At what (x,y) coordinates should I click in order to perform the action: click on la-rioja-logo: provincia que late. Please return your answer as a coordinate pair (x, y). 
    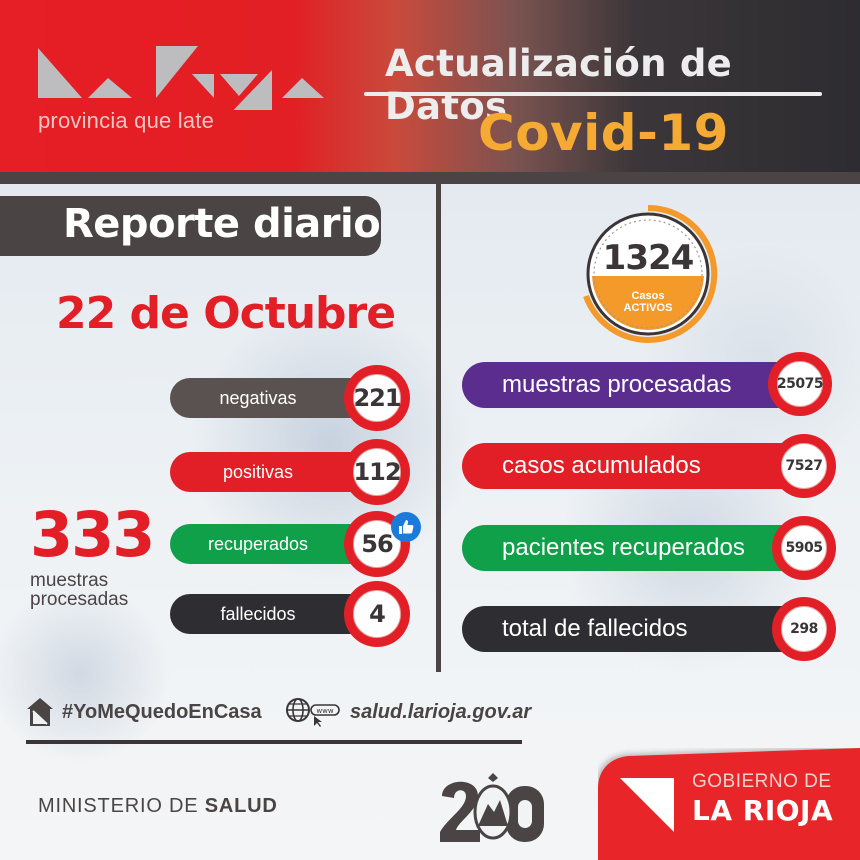
    Looking at the image, I should click on (186, 90).